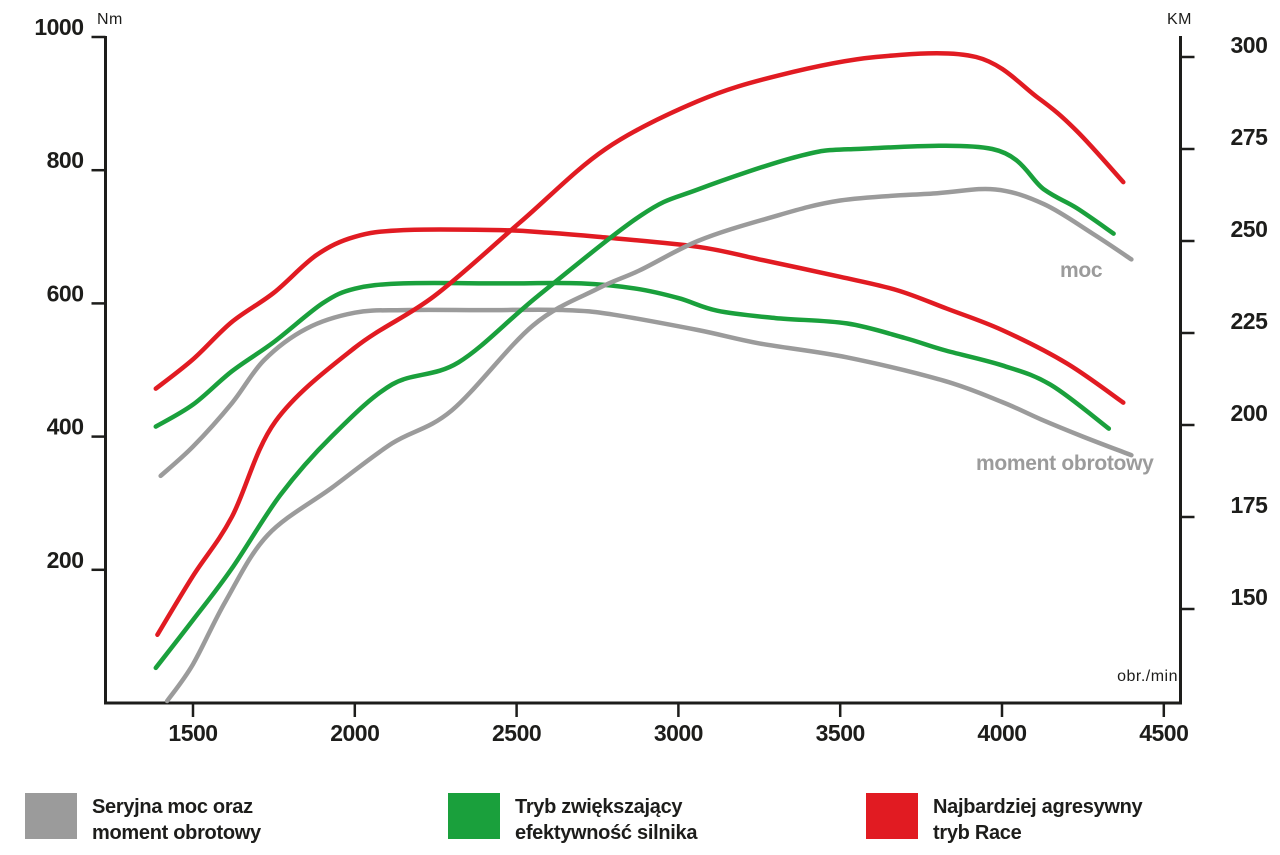 The width and height of the screenshot is (1280, 855). I want to click on y-right-tick-label: 150, so click(1249, 597).